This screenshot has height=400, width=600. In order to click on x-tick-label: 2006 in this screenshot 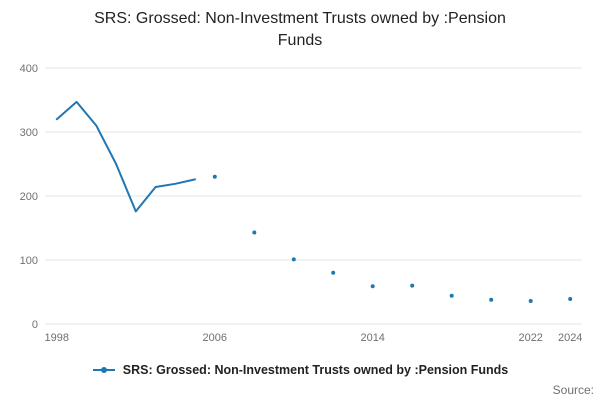, I will do `click(215, 338)`.